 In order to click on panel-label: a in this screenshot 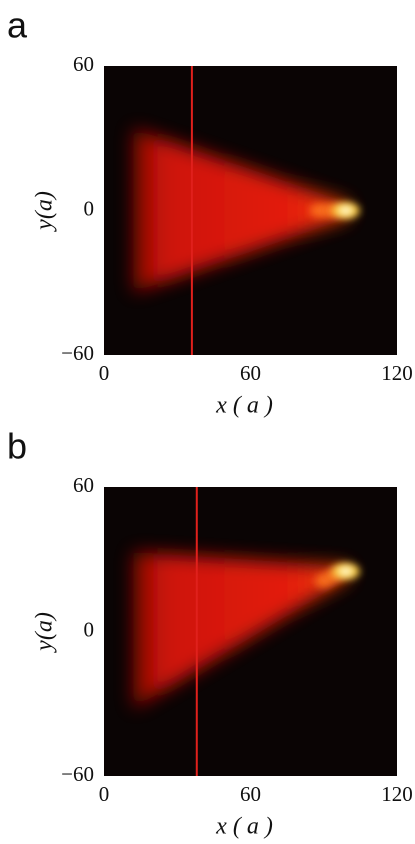, I will do `click(17, 25)`.